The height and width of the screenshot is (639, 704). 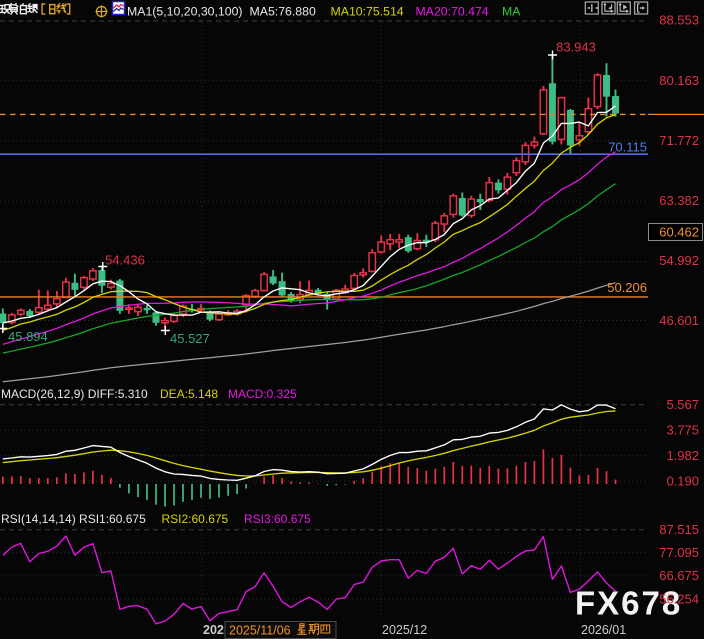 I want to click on svg-text: RSI(14,14,14) RSI1:60.675, so click(x=73, y=519).